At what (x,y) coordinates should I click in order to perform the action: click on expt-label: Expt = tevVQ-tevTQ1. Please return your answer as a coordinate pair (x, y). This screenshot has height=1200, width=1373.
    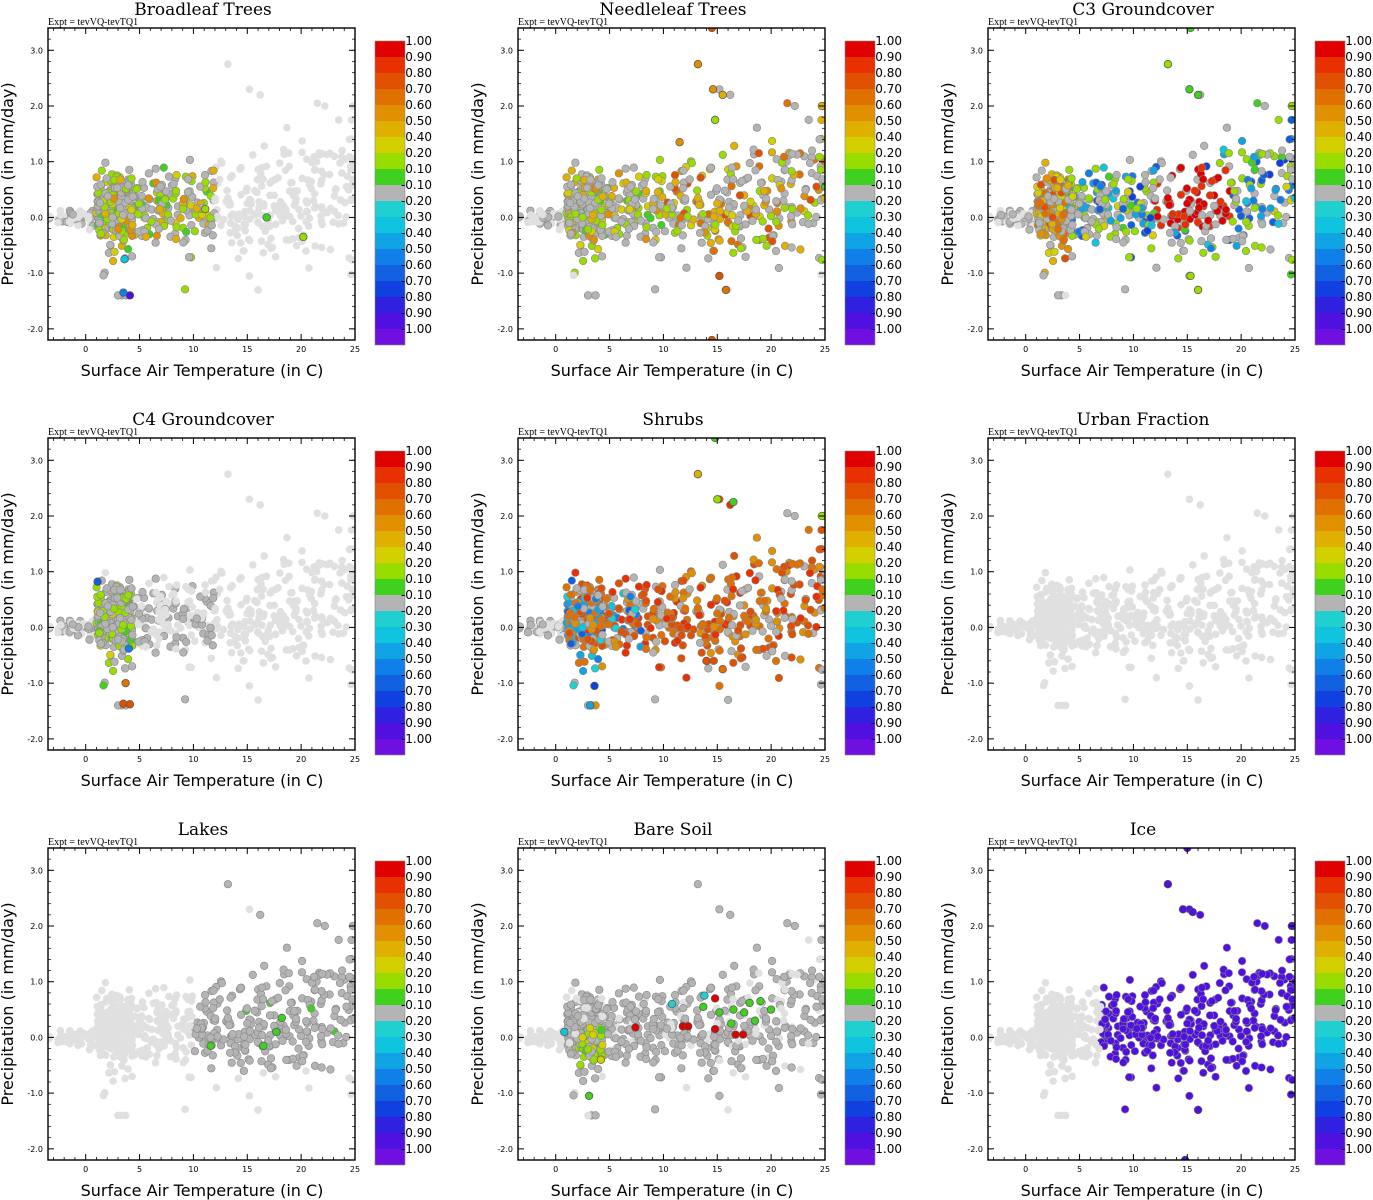
    Looking at the image, I should click on (93, 432).